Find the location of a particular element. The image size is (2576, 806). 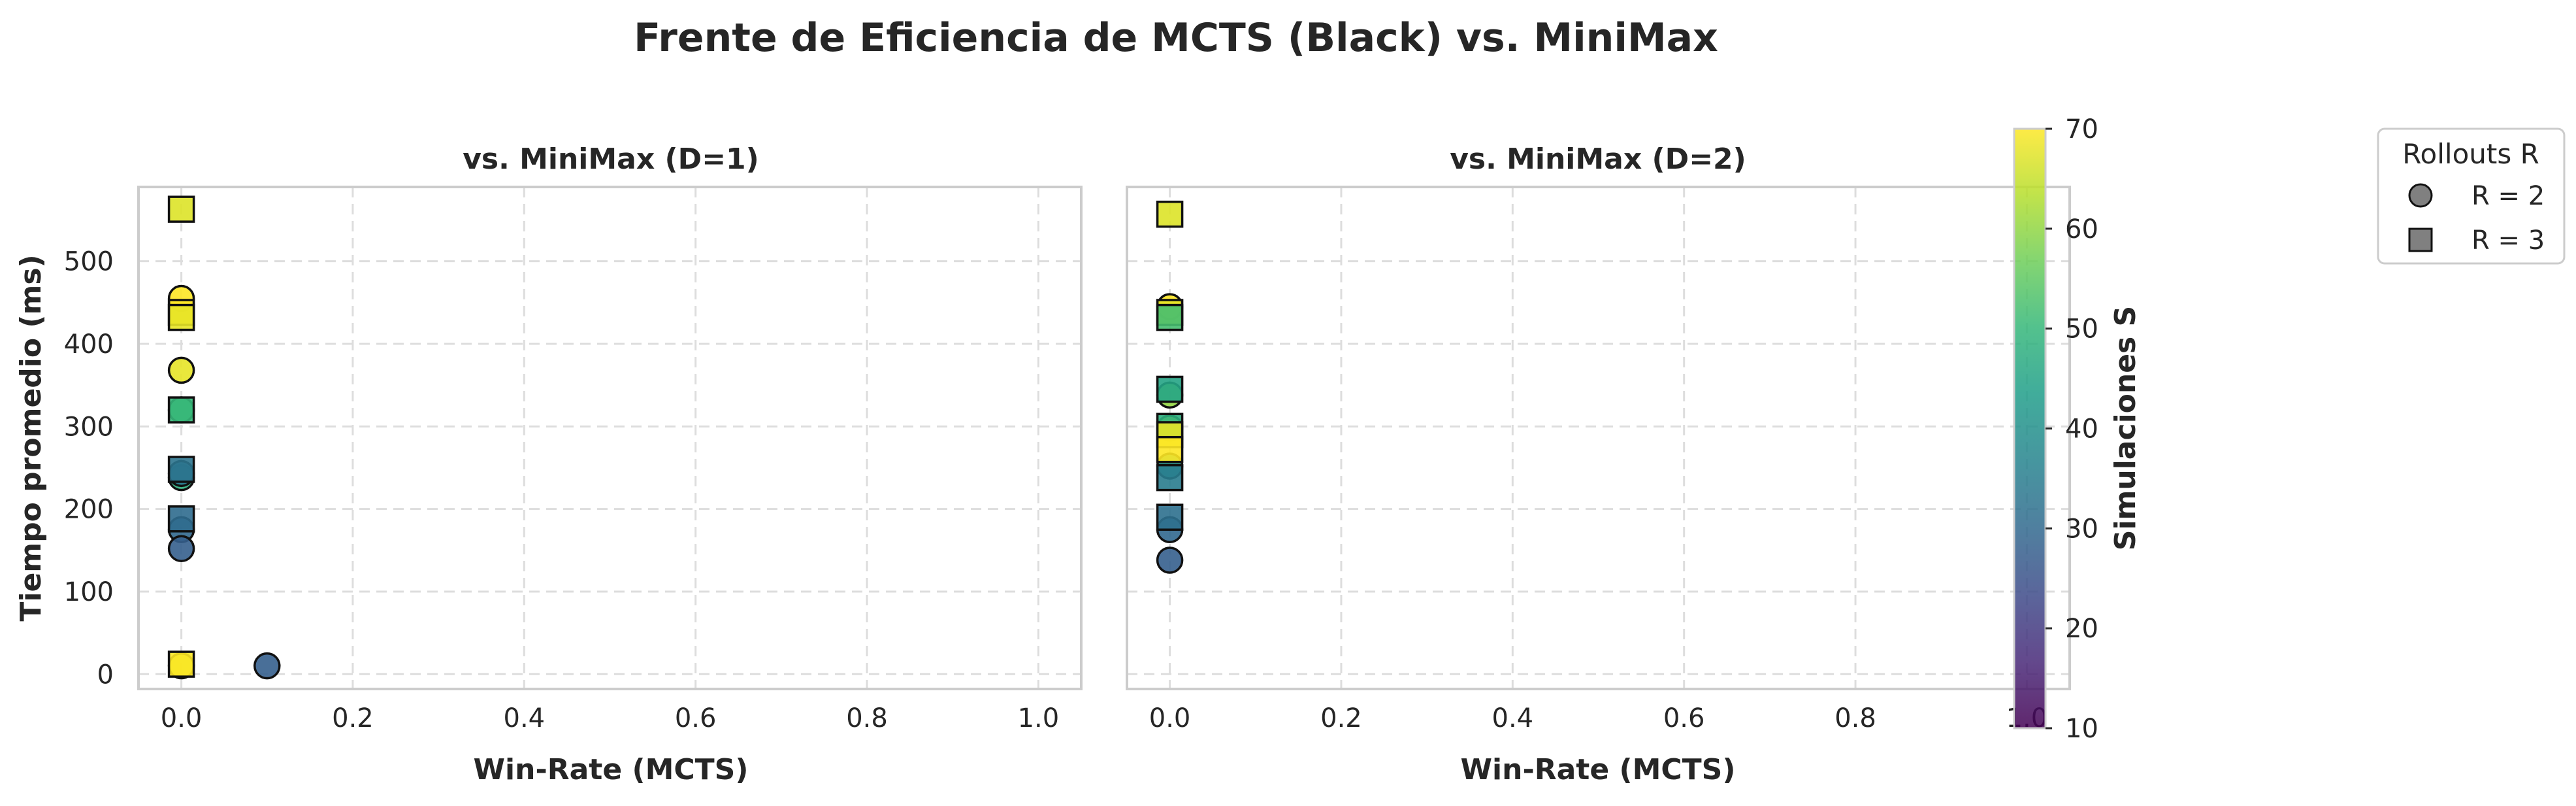

subplot-d1-title: vs. MiniMax (D=1) is located at coordinates (611, 159).